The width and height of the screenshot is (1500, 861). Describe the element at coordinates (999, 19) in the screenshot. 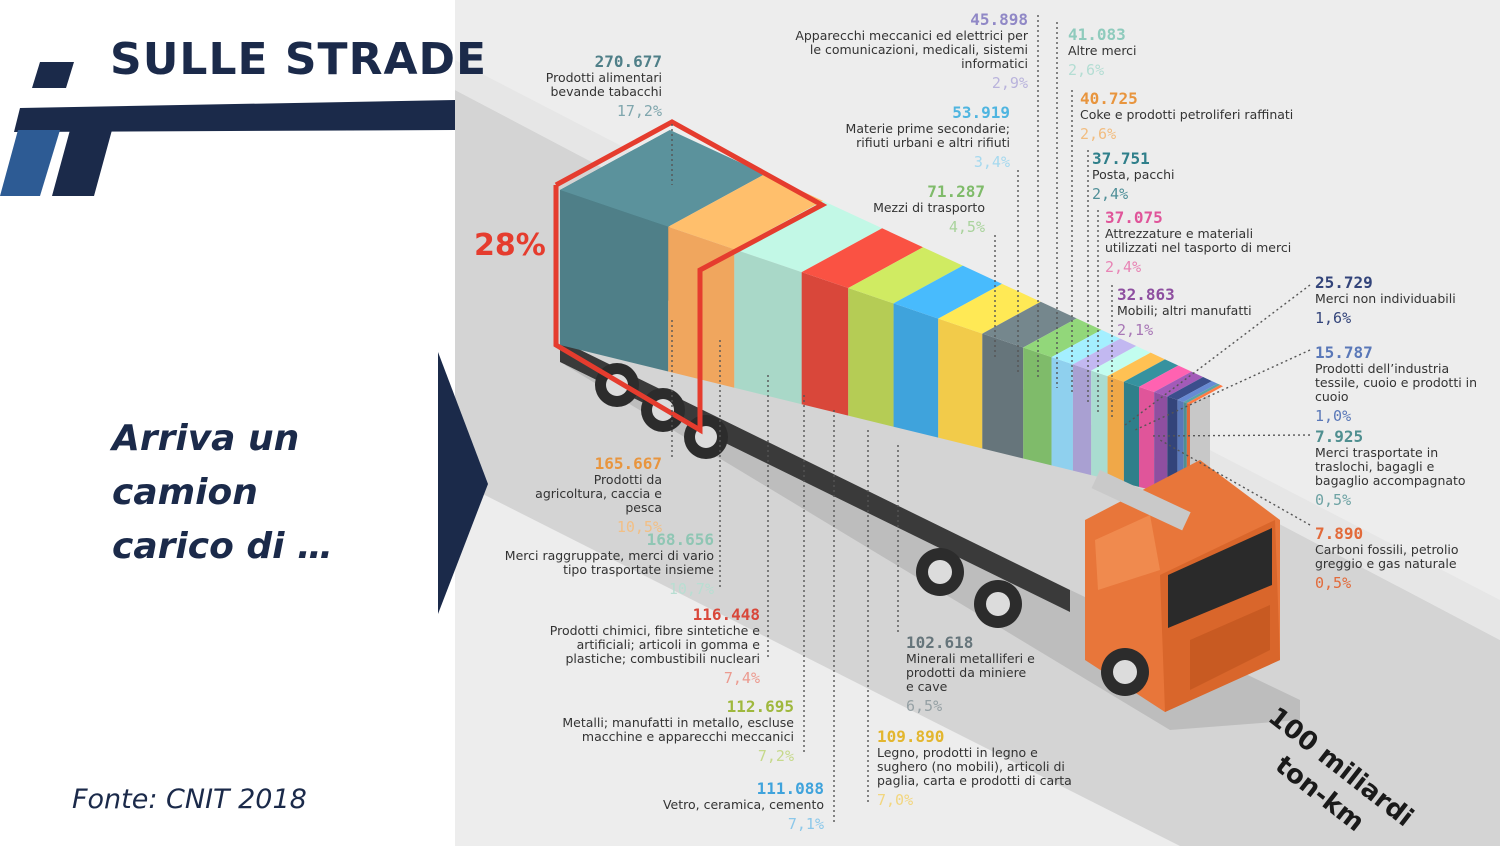

I see `category-value: 45.898` at that location.